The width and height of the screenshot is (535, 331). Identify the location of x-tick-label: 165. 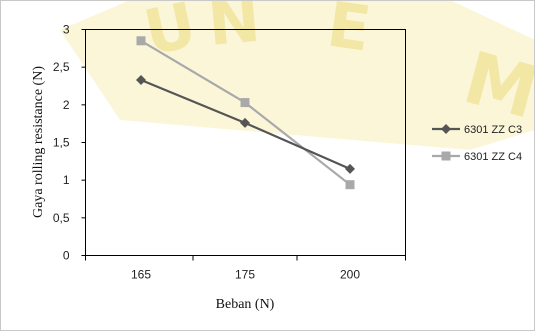
(141, 275).